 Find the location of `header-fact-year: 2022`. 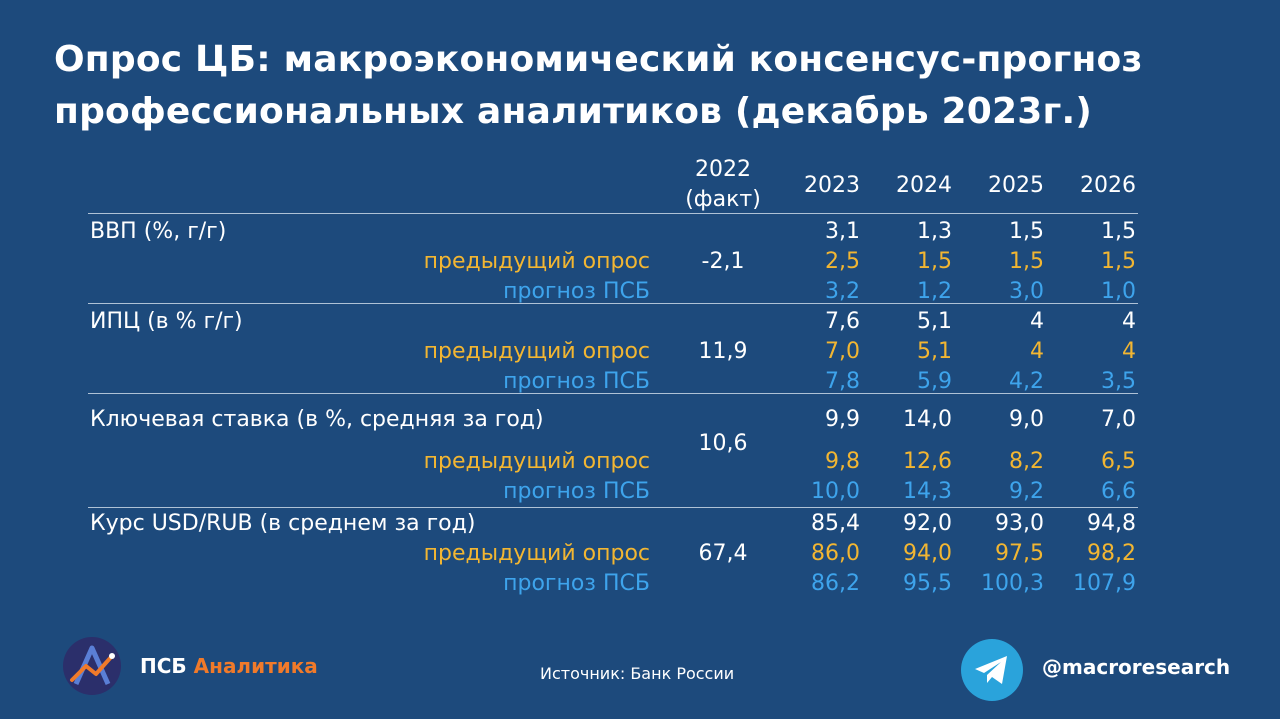

header-fact-year: 2022 is located at coordinates (723, 169).